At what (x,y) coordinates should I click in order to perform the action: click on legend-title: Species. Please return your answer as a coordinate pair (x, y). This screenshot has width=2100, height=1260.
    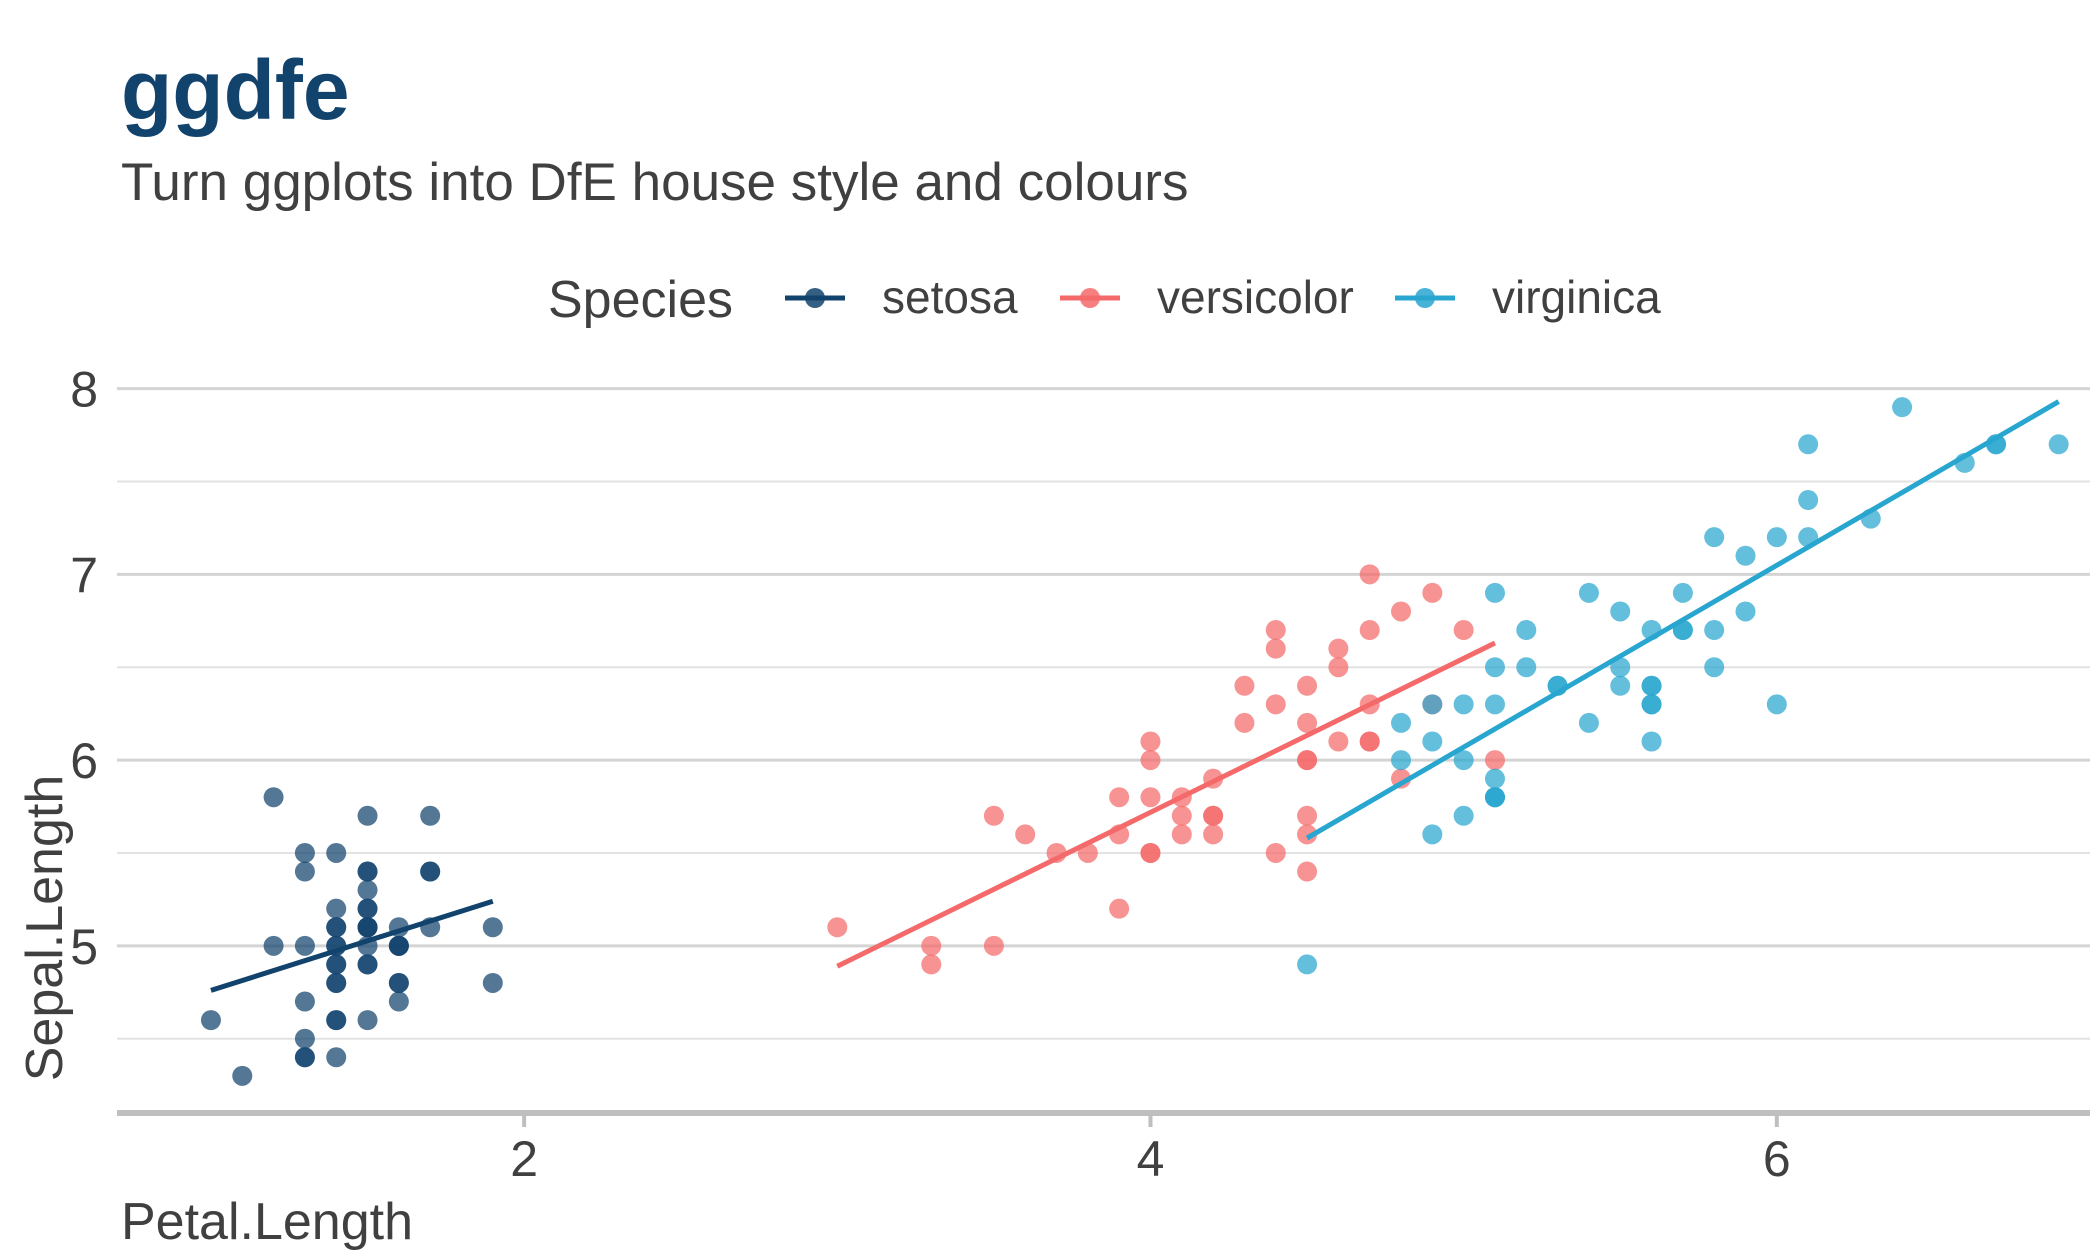
    Looking at the image, I should click on (640, 300).